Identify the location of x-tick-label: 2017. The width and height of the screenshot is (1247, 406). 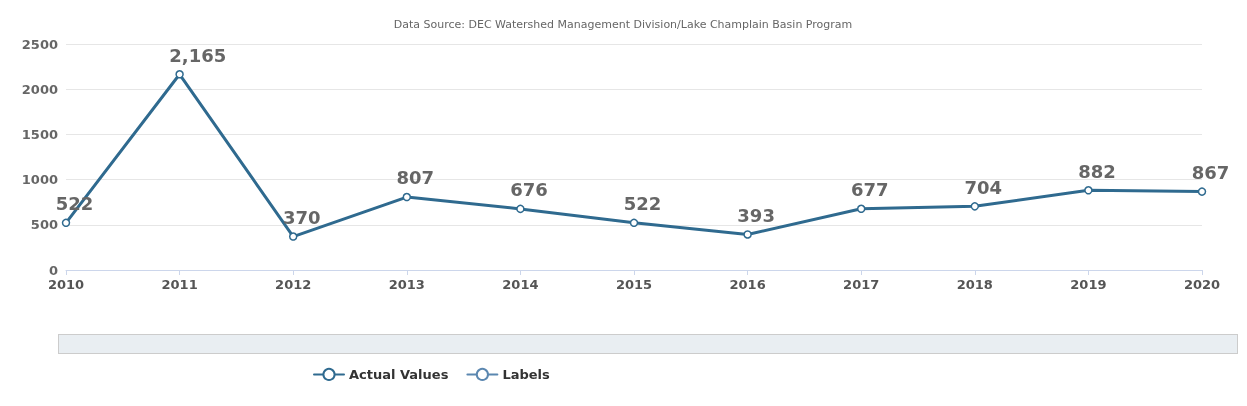
(861, 284).